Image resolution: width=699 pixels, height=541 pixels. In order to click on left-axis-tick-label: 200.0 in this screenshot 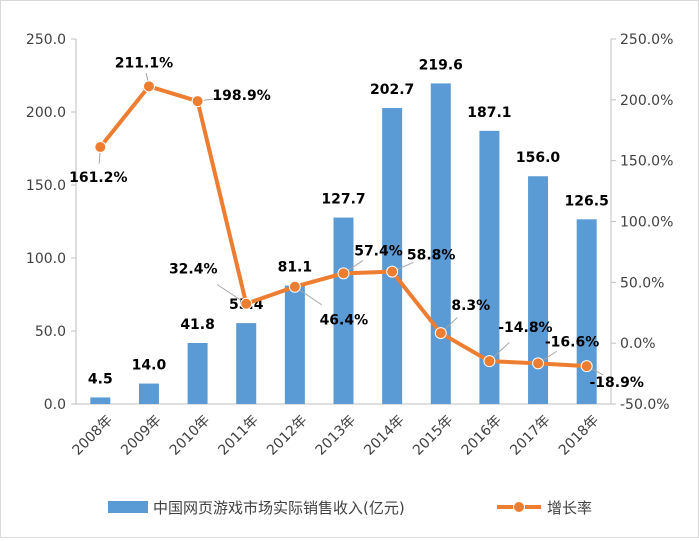, I will do `click(46, 113)`.